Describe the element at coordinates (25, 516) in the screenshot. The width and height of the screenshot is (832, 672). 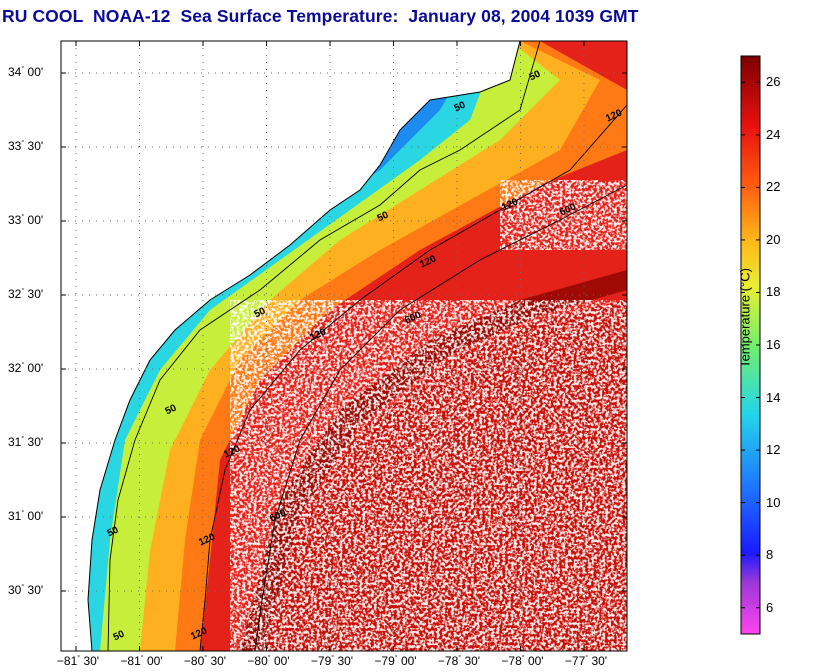
I see `lat-label: 31° 00'` at that location.